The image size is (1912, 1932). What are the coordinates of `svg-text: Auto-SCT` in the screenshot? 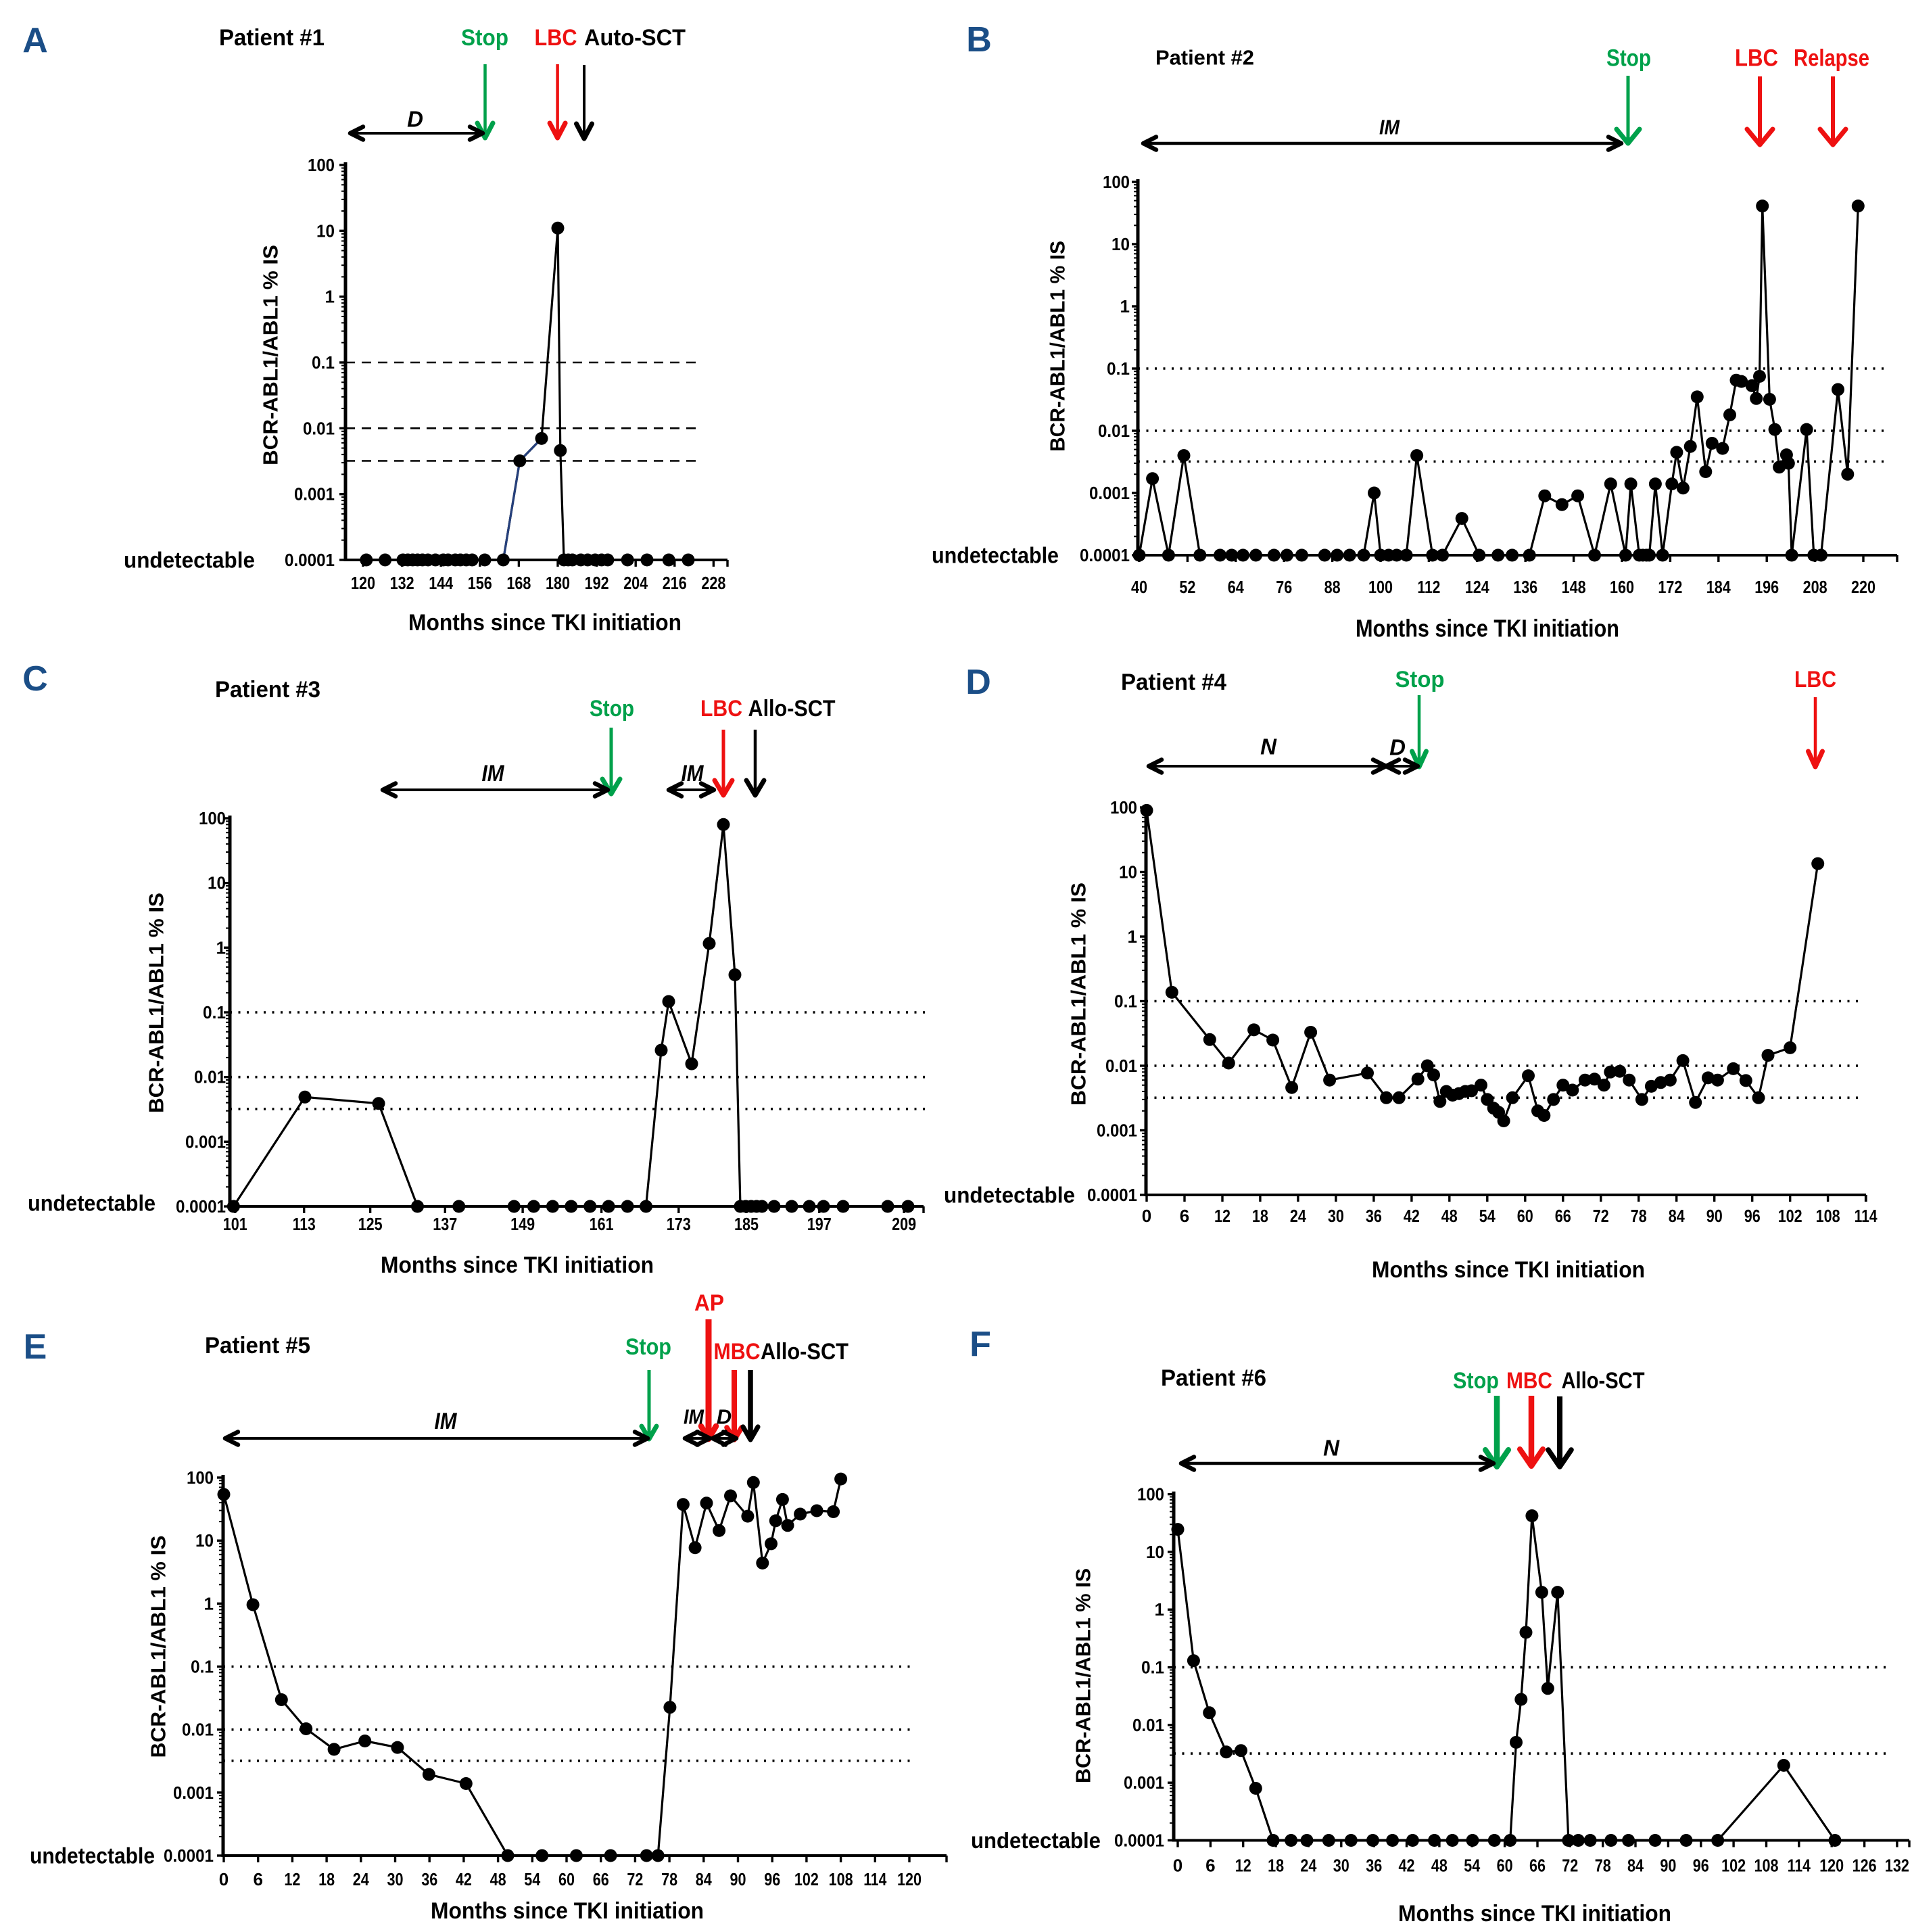 It's located at (635, 38).